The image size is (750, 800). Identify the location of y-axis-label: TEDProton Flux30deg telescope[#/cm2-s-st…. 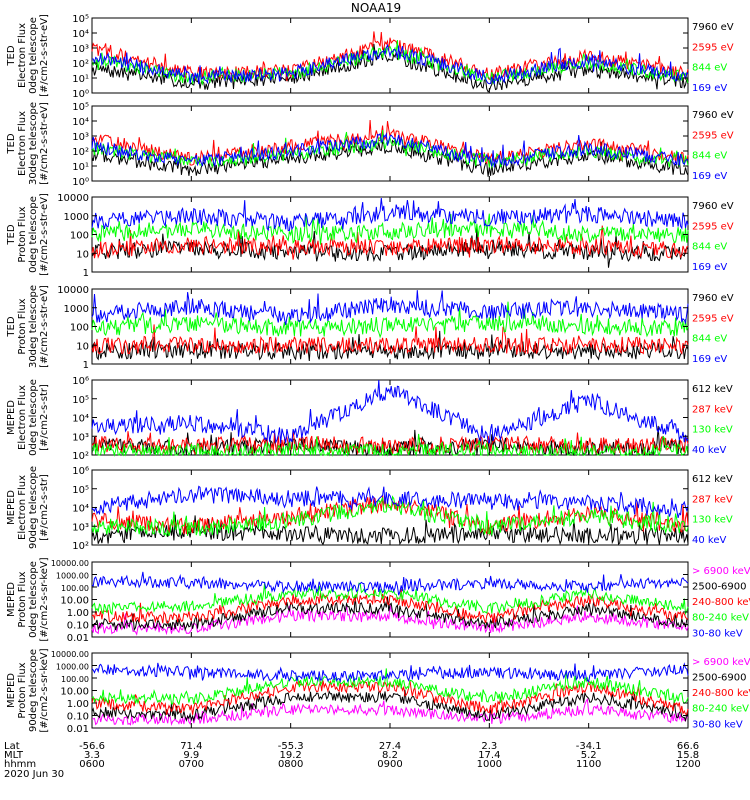
(28, 326).